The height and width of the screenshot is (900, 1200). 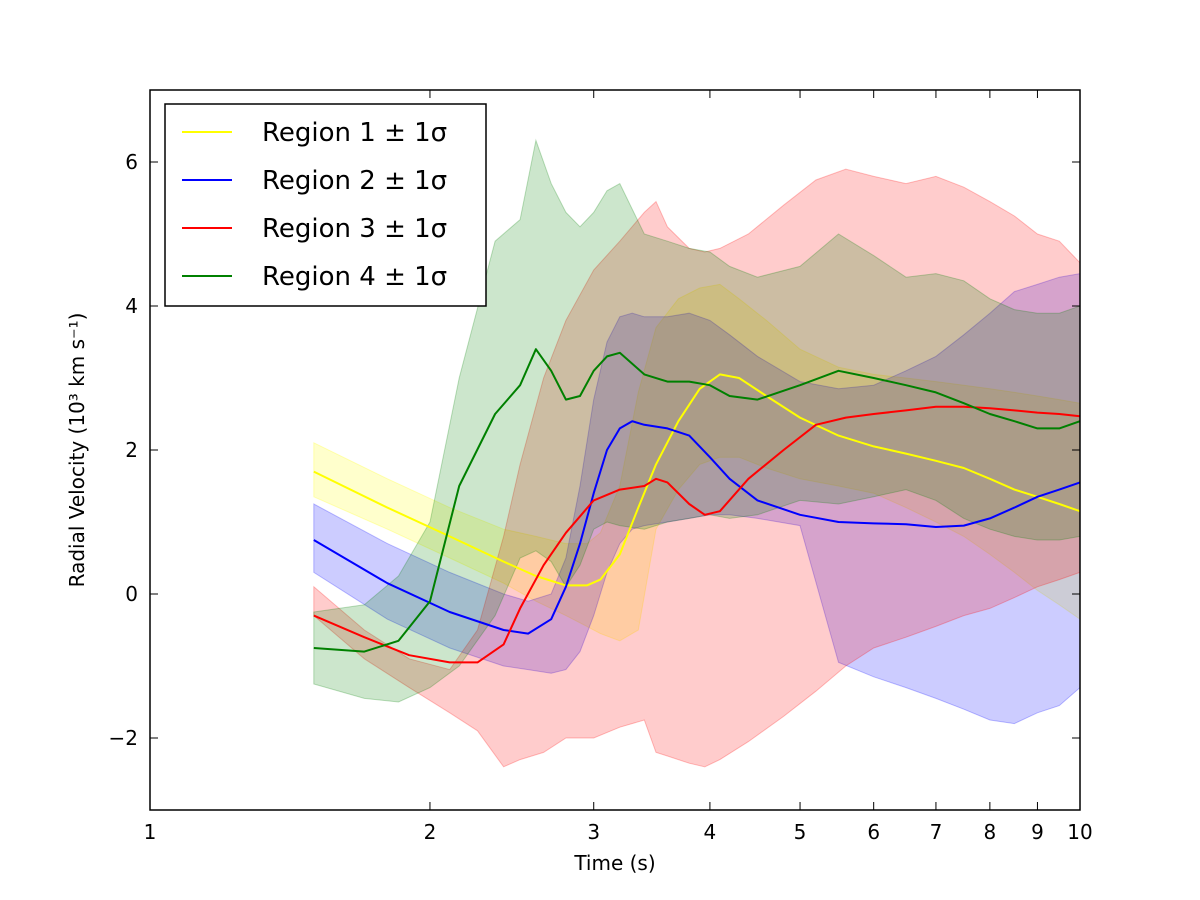 What do you see at coordinates (131, 306) in the screenshot?
I see `y-tick-label: 4` at bounding box center [131, 306].